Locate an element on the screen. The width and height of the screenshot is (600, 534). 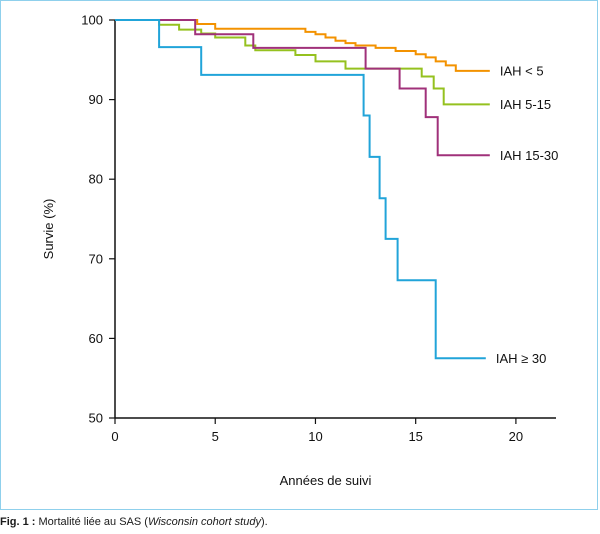
series-label-1: IAH 5-15 is located at coordinates (525, 104).